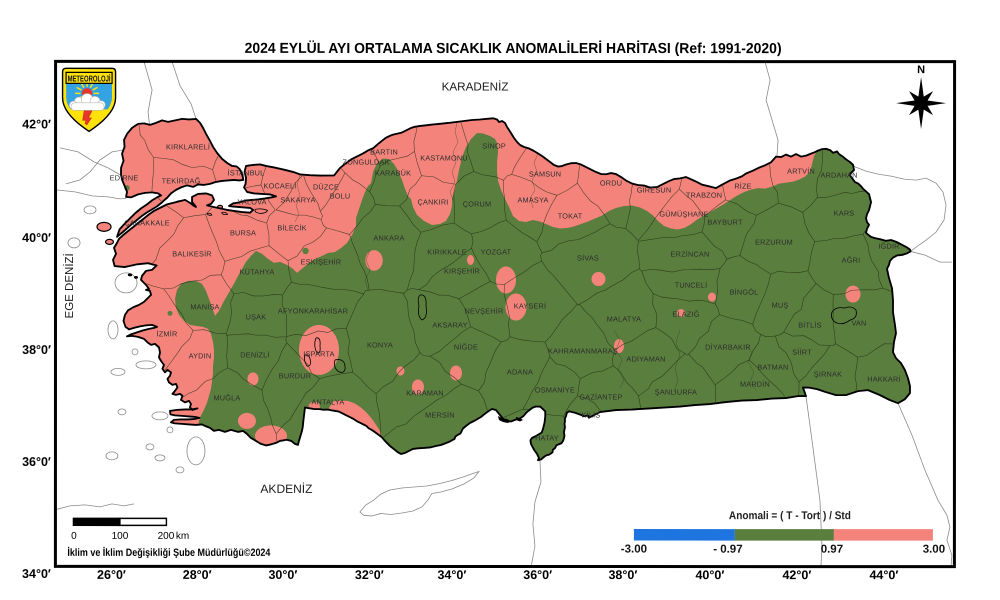 The height and width of the screenshot is (600, 1000). Describe the element at coordinates (380, 344) in the screenshot. I see `svg-text: KONYA` at that location.